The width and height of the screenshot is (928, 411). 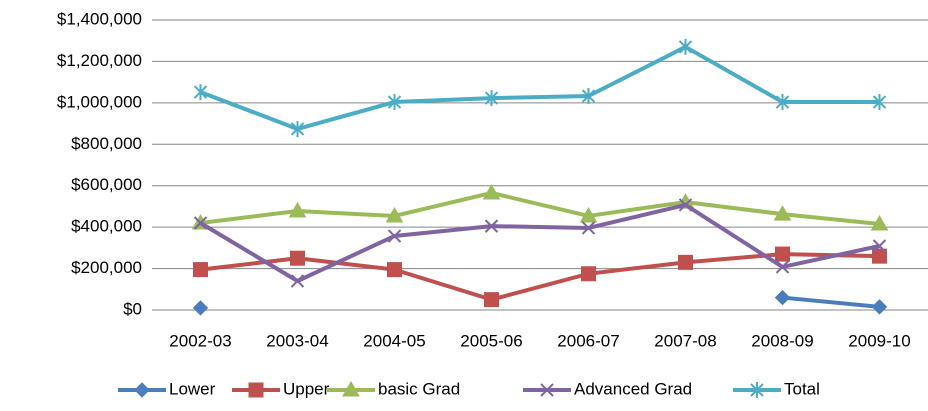 What do you see at coordinates (132, 308) in the screenshot?
I see `y-tick-label: $0` at bounding box center [132, 308].